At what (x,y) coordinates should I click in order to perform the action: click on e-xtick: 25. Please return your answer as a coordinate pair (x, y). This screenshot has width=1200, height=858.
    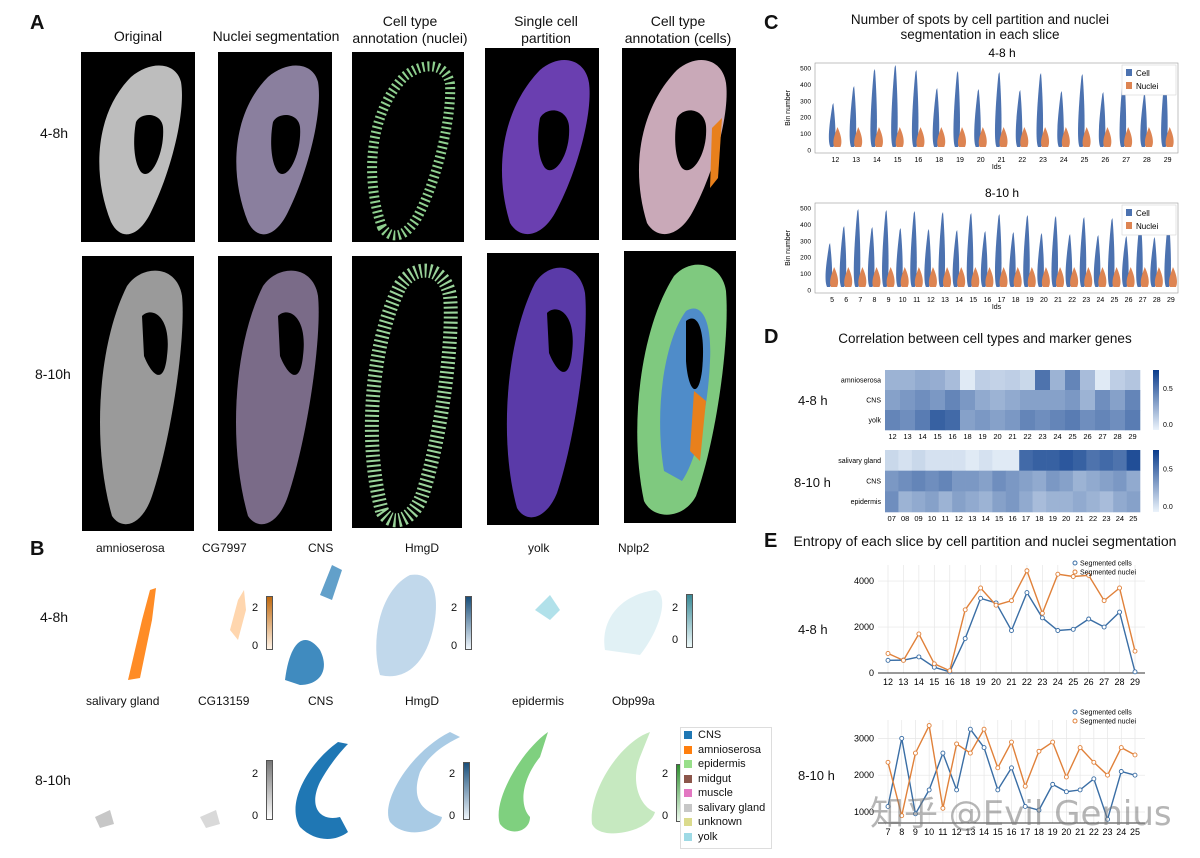
    Looking at the image, I should click on (1135, 832).